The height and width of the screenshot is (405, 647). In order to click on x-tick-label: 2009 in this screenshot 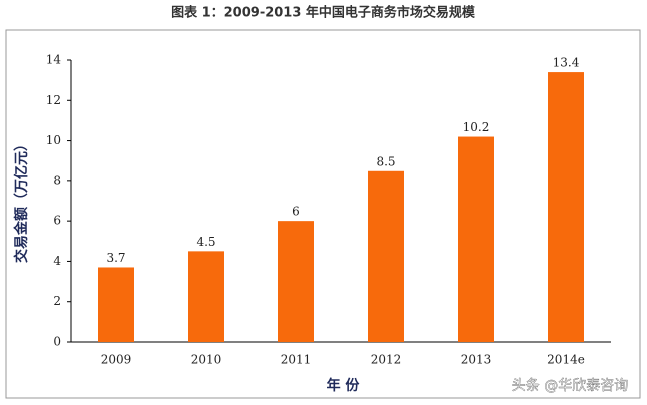, I will do `click(116, 360)`.